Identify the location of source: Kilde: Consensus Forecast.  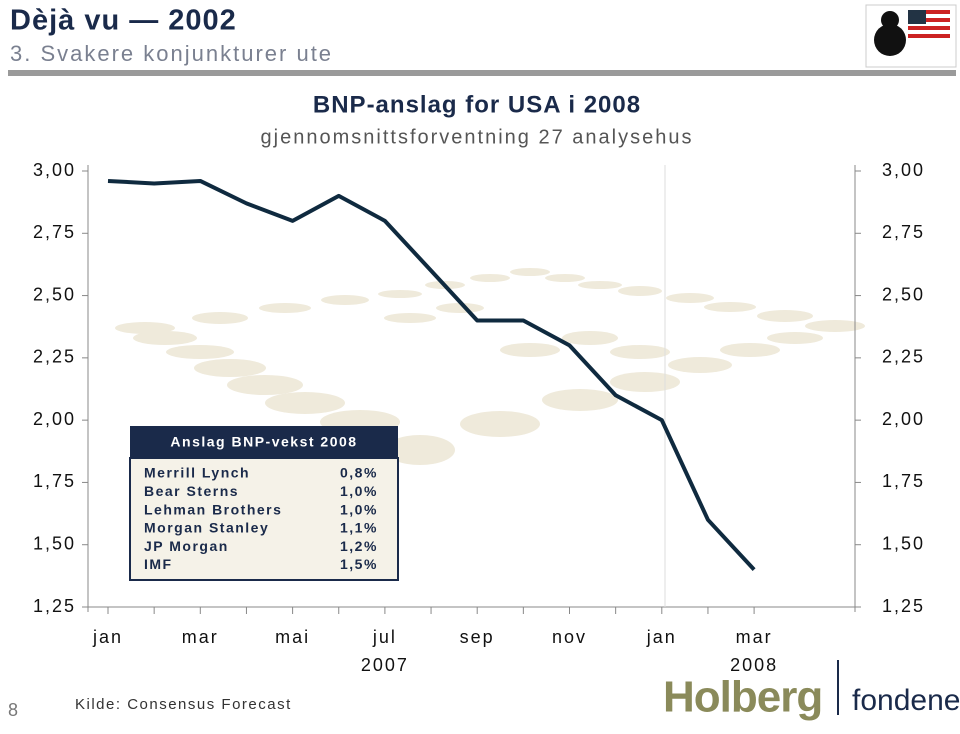
(183, 704).